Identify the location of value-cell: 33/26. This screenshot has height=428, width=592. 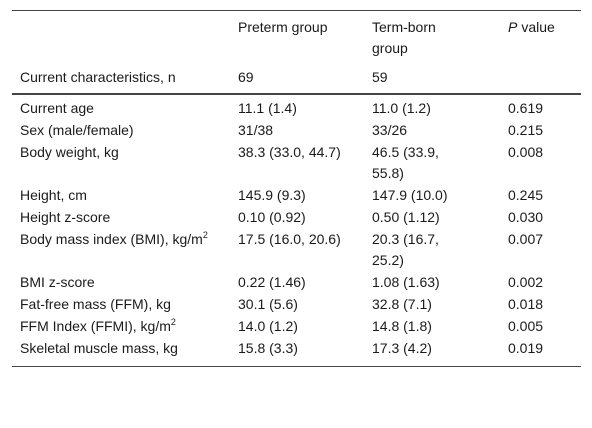
(390, 130).